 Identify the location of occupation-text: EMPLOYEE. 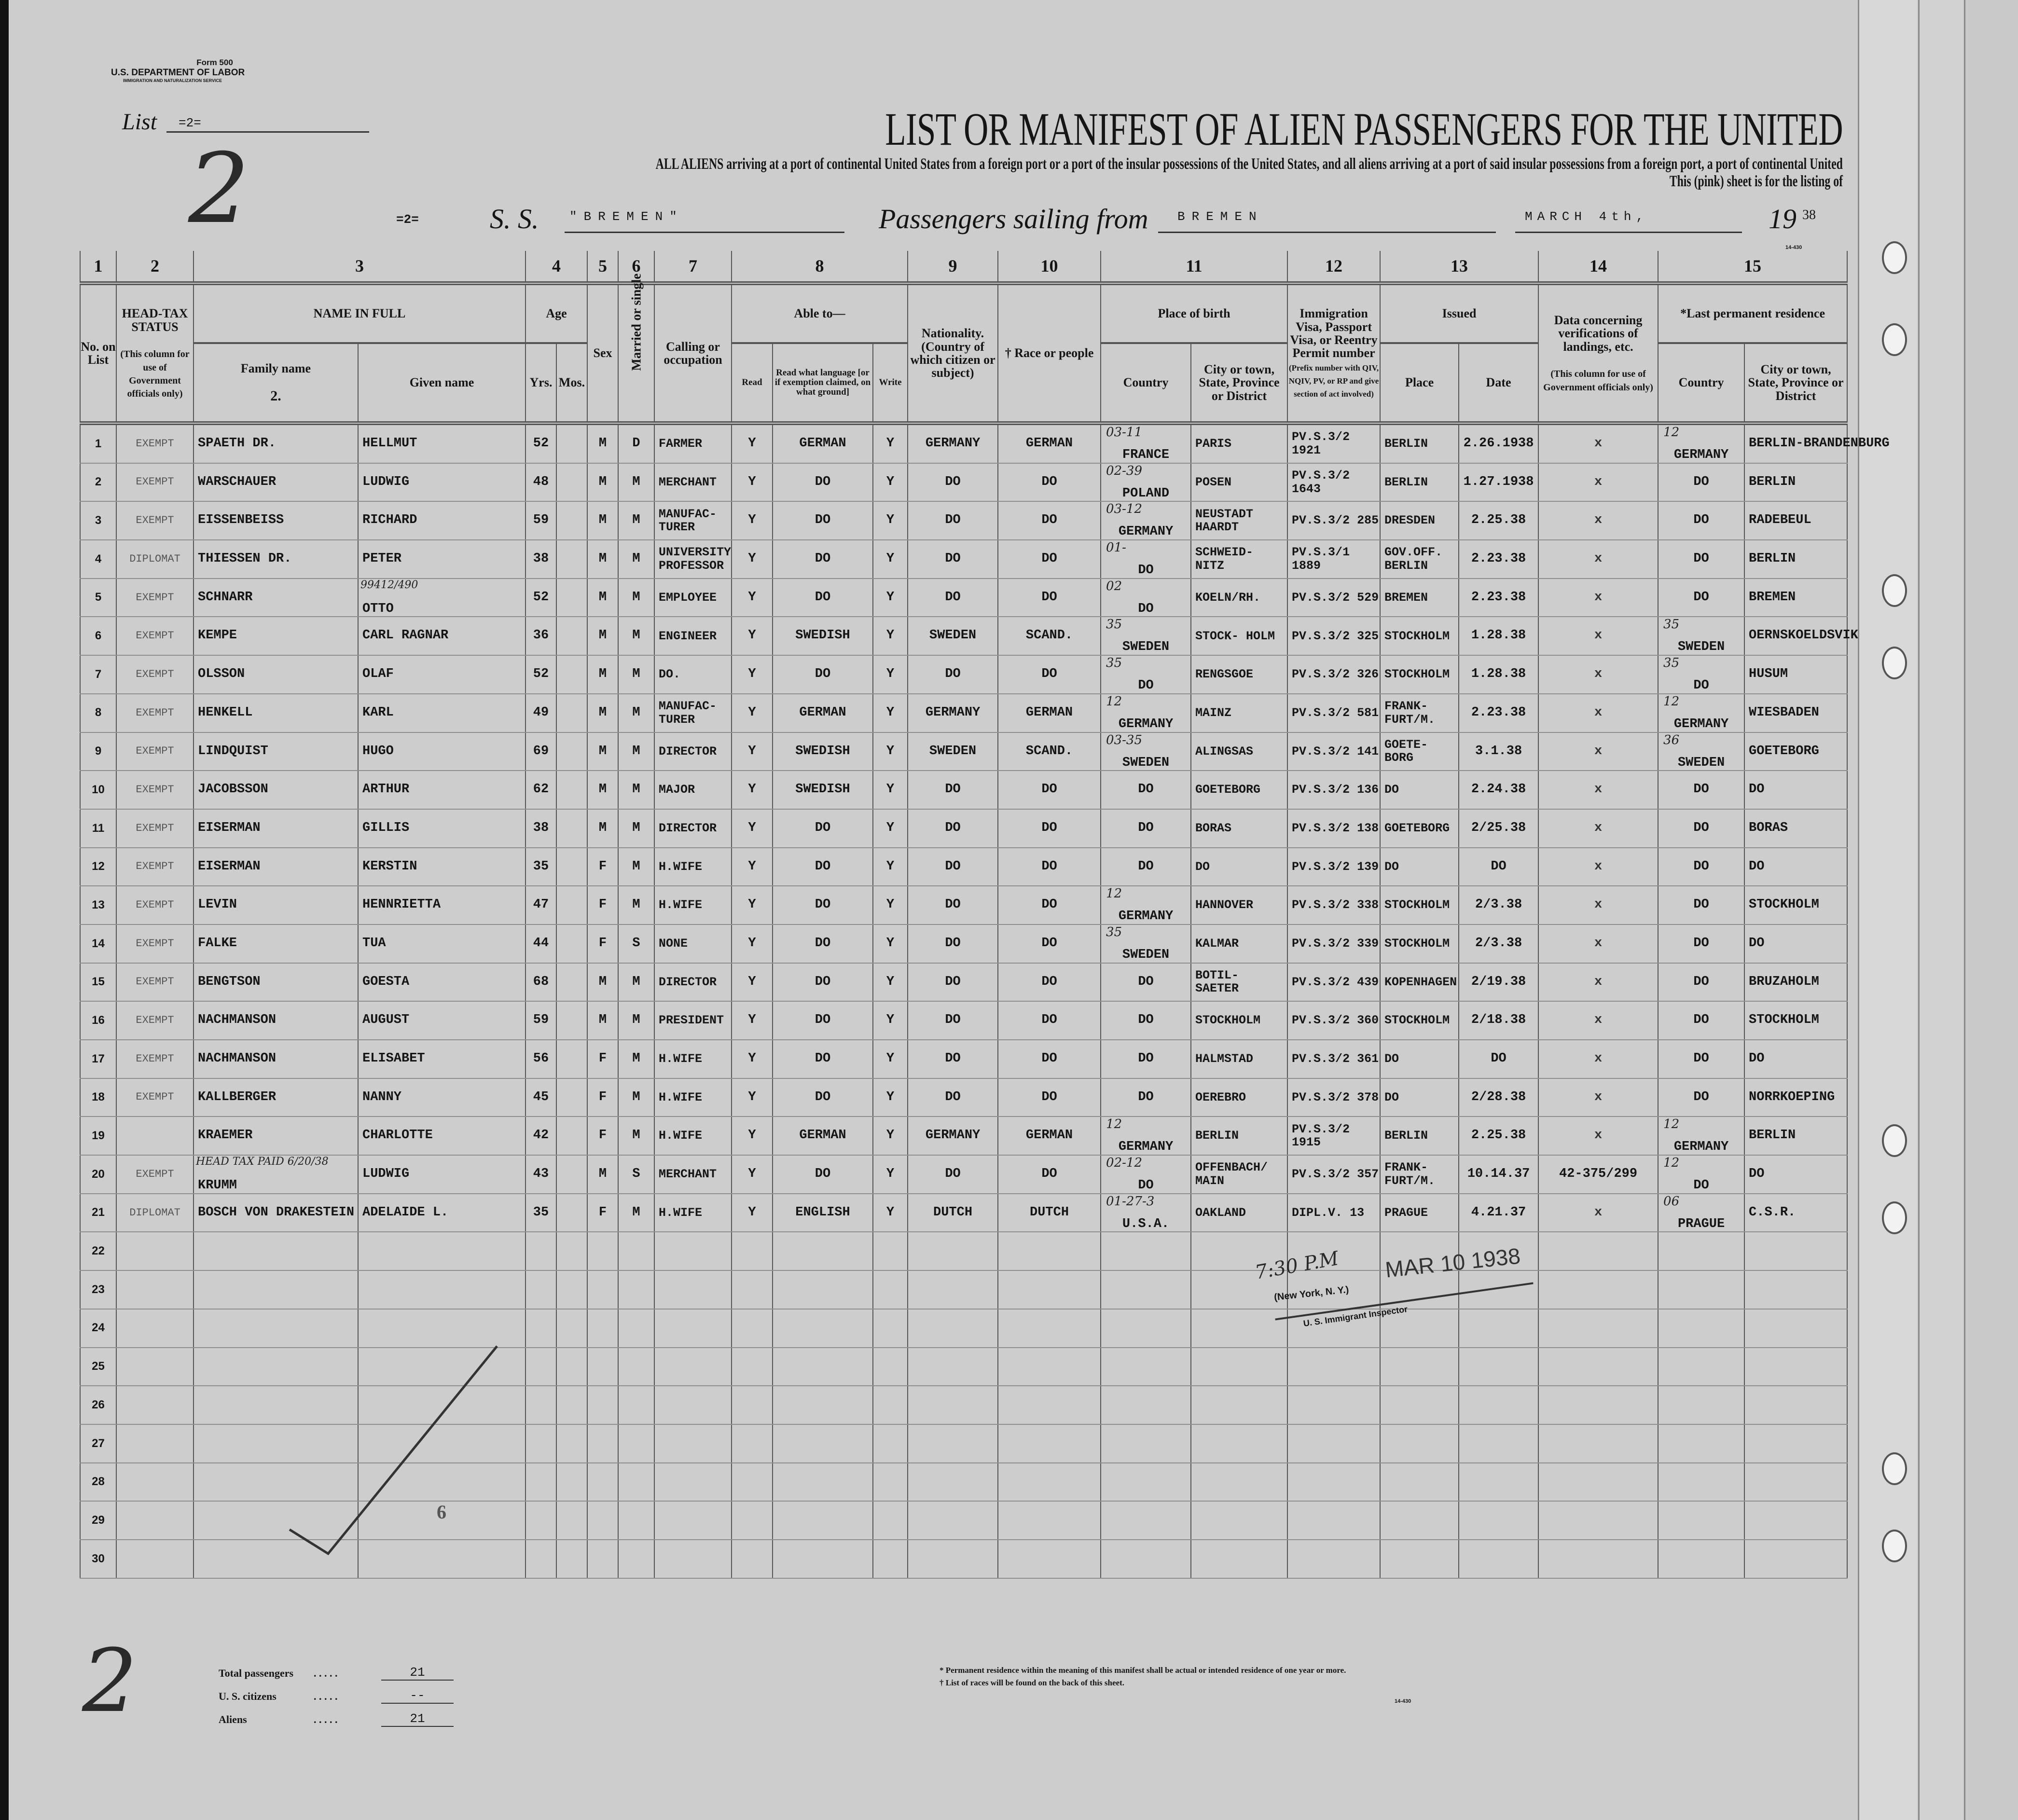
(688, 597).